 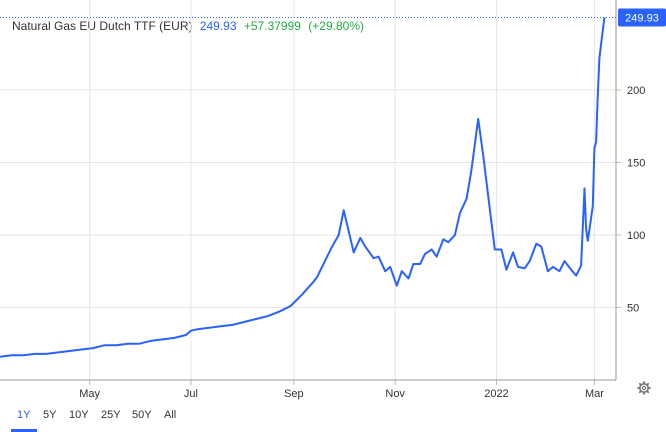 I want to click on y-tick-label: 100, so click(x=636, y=236).